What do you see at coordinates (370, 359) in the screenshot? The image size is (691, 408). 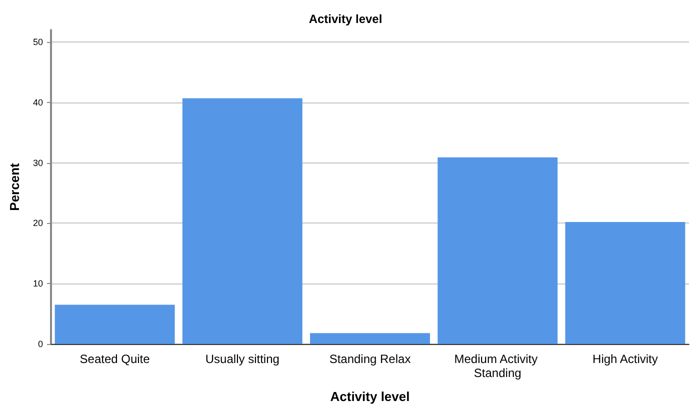 I see `x-tick-label: Standing Relax` at bounding box center [370, 359].